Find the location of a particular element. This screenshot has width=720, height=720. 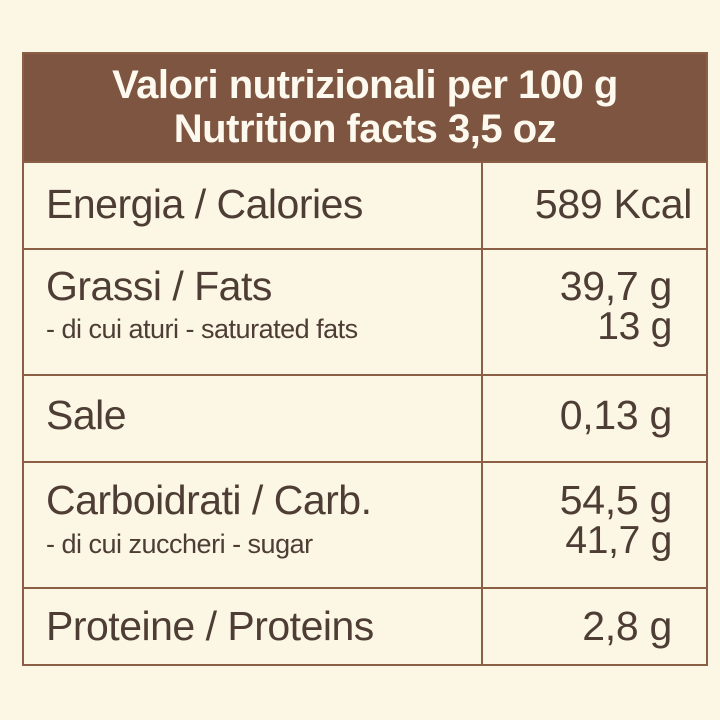

energy-label: Energia / Calories is located at coordinates (204, 204).